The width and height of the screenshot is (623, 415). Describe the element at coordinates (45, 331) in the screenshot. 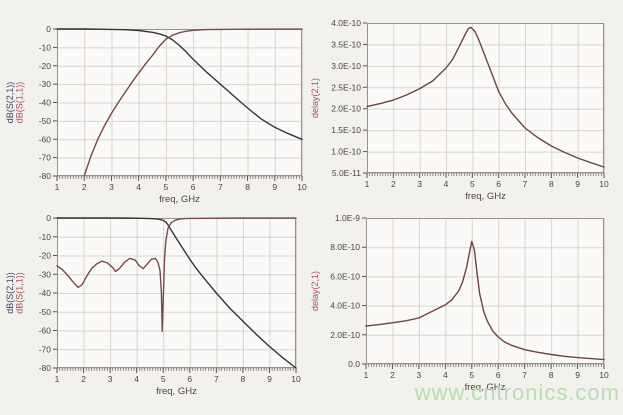

I see `y-tick-label: -60` at that location.